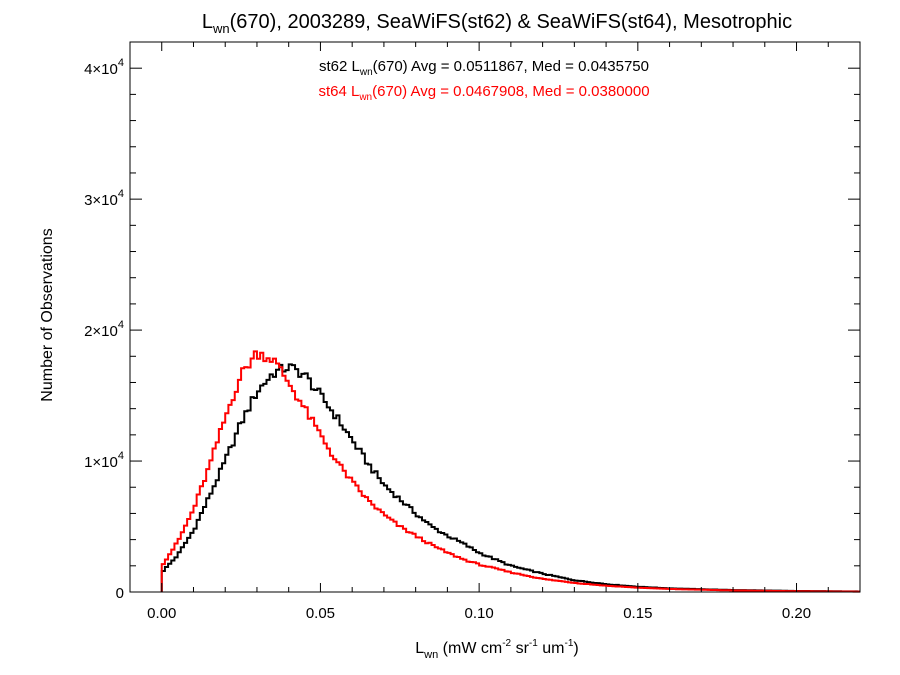 This screenshot has height=675, width=900. Describe the element at coordinates (47, 314) in the screenshot. I see `y-axis-label: Number of Observations` at that location.